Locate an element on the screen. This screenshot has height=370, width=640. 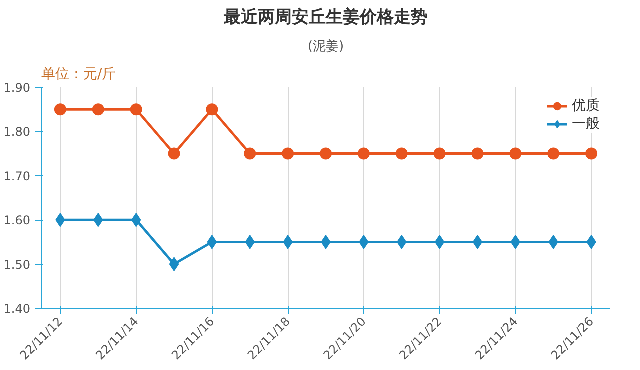
y-tick-label: 1.50 is located at coordinates (17, 265).